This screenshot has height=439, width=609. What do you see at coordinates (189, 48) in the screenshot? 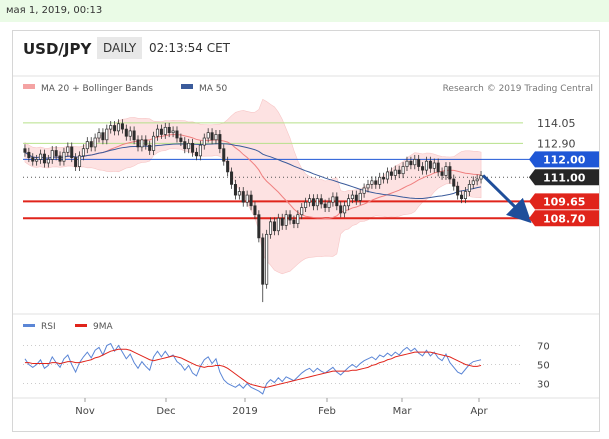
I see `header-time: 02:13:54 CET` at bounding box center [189, 48].